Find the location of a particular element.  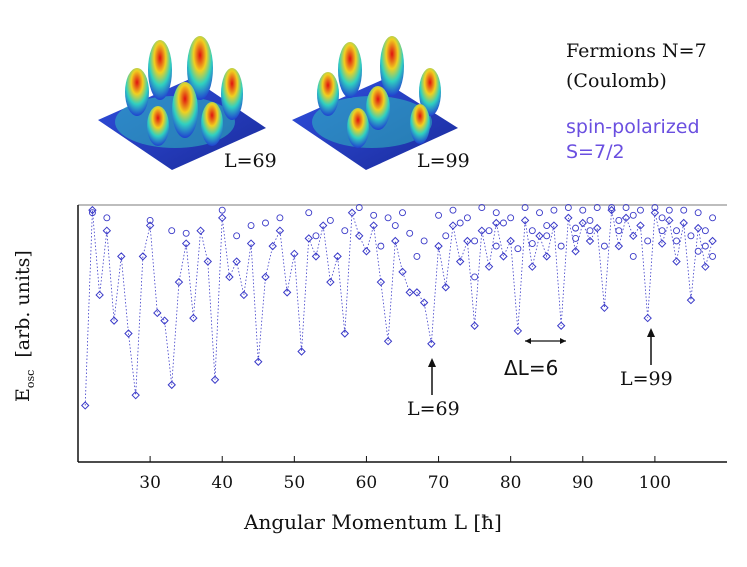

x-ticks: 30 40 50 60 70 80 90 100 is located at coordinates (405, 474).